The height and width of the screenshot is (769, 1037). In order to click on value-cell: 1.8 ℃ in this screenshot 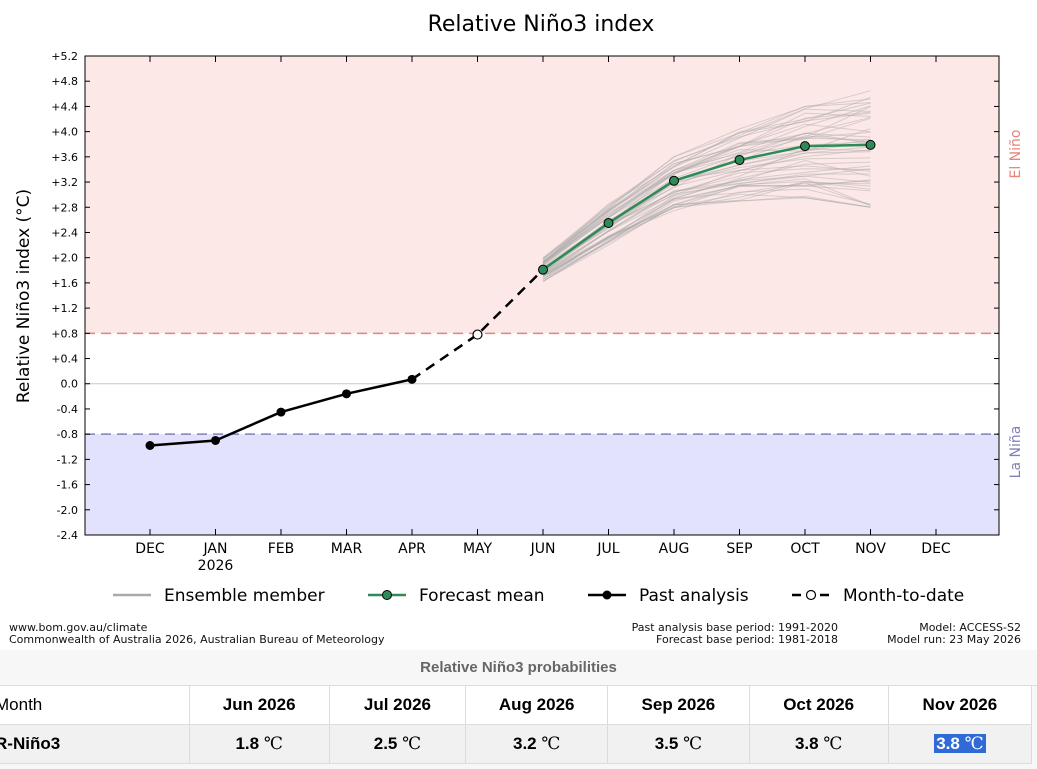, I will do `click(259, 744)`.